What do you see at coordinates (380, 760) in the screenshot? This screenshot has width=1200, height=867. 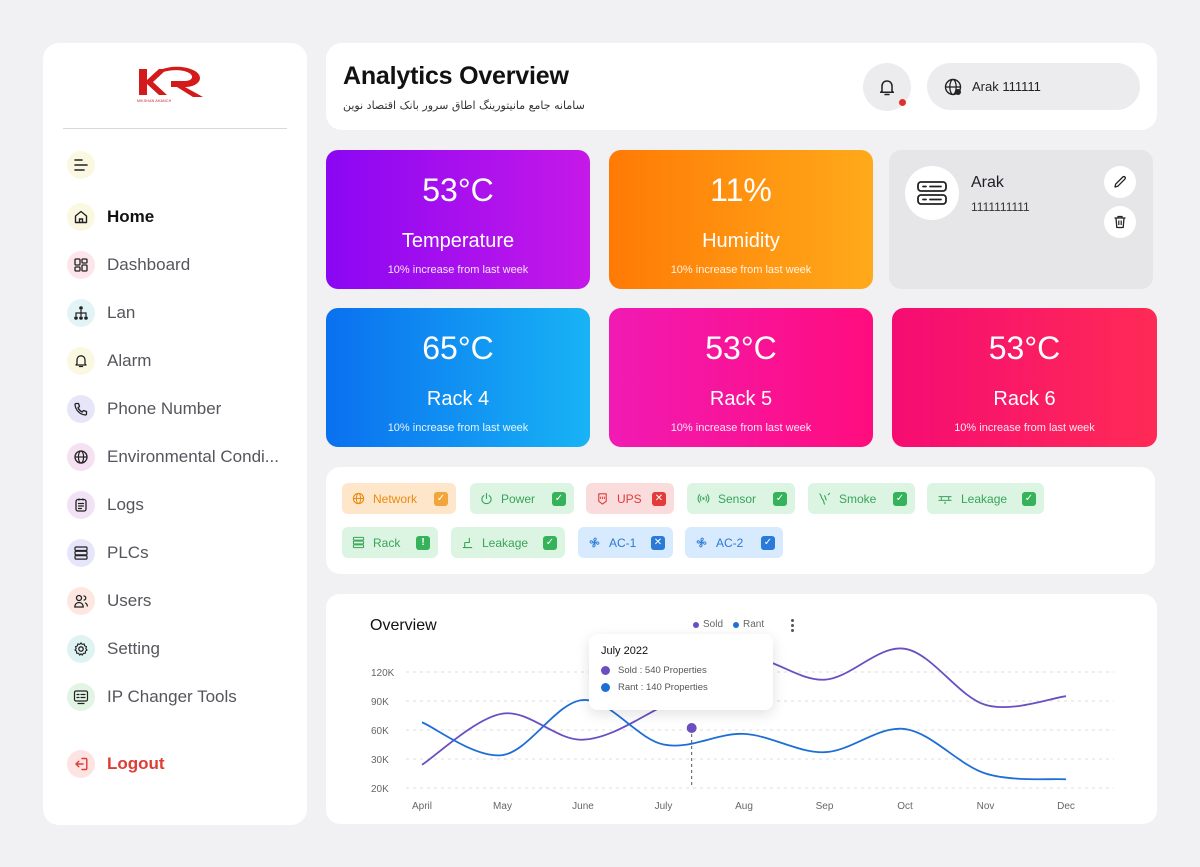 I see `y-tick-label: 30K` at bounding box center [380, 760].